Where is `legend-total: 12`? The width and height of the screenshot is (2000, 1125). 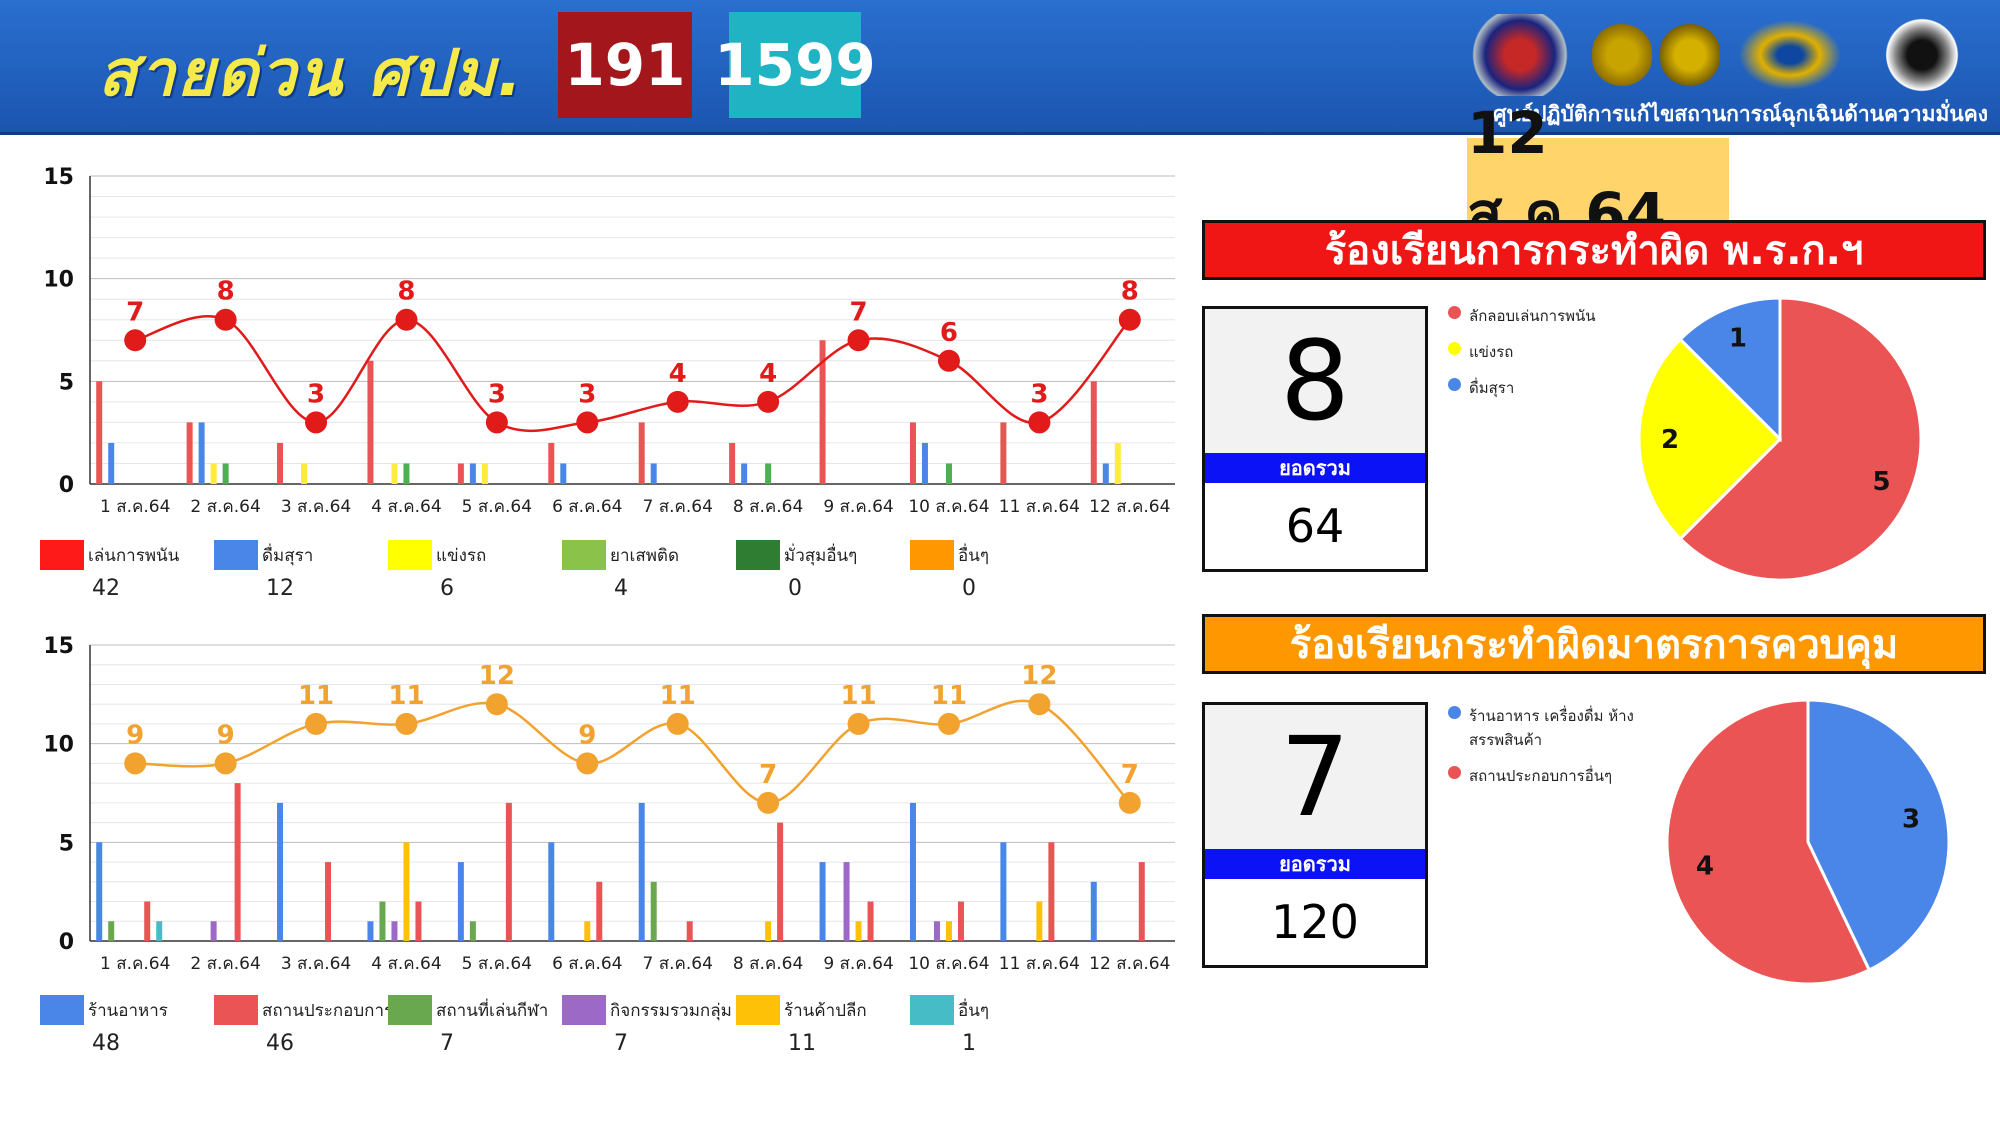 legend-total: 12 is located at coordinates (280, 588).